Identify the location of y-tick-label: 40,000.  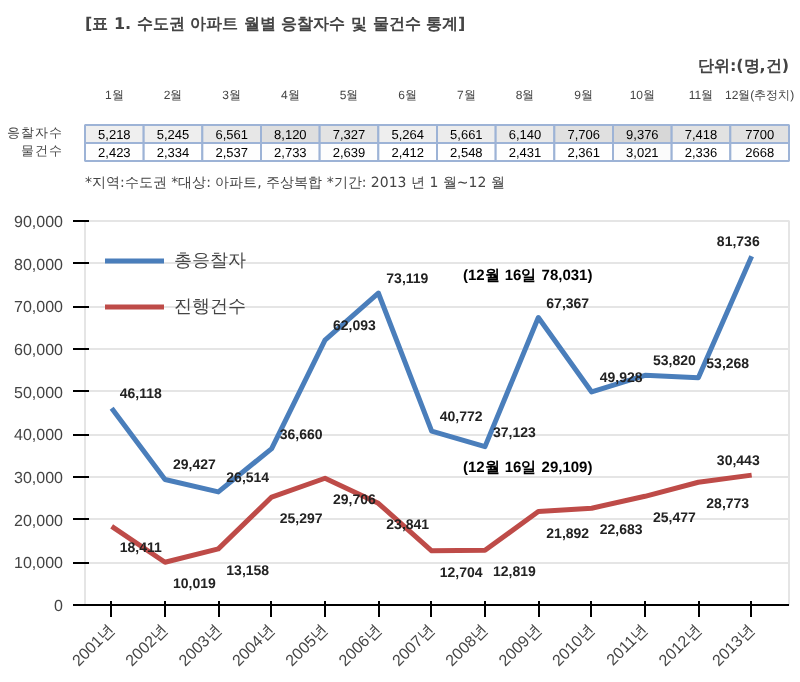
(39, 435).